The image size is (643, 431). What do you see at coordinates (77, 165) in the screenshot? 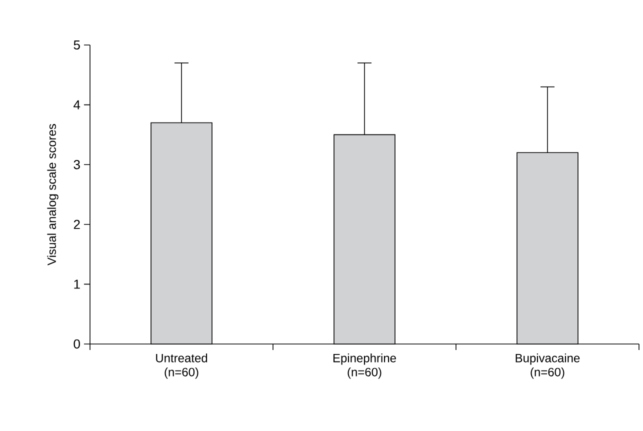
I see `y-tick-label: 3` at bounding box center [77, 165].